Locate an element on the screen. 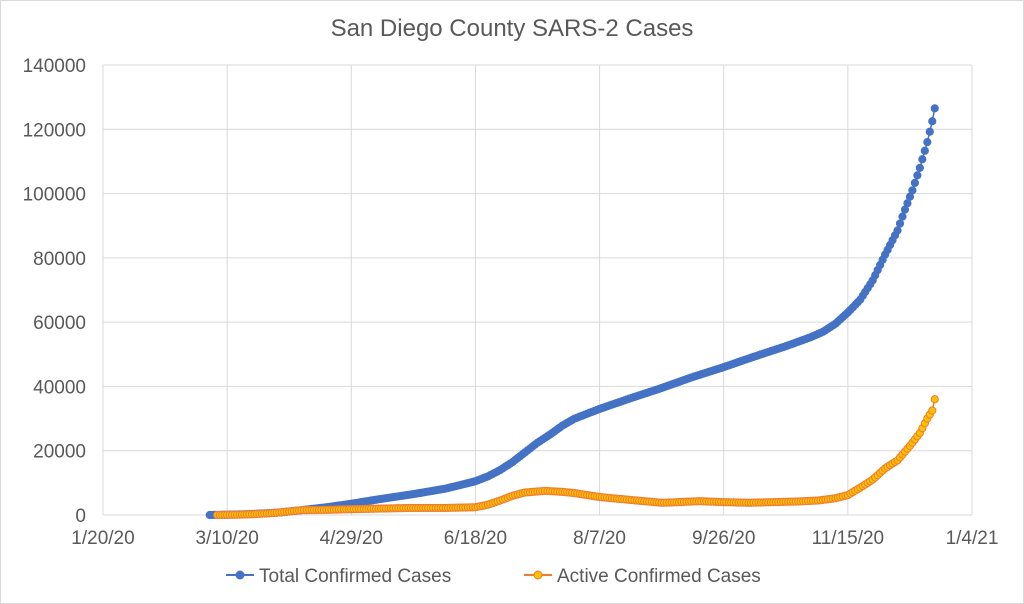  x-tick-label: 4/29/20 is located at coordinates (351, 538).